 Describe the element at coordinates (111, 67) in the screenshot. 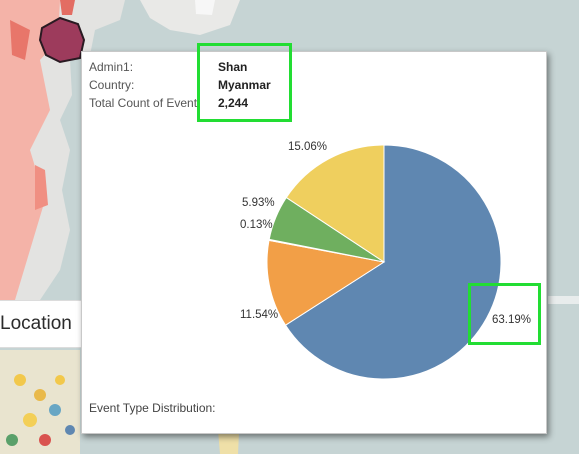

I see `admin1-label: Admin1:` at that location.